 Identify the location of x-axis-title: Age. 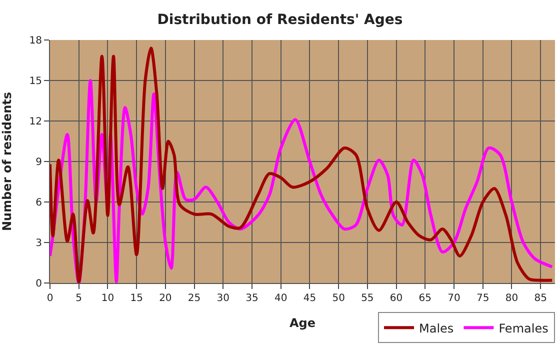
(302, 323).